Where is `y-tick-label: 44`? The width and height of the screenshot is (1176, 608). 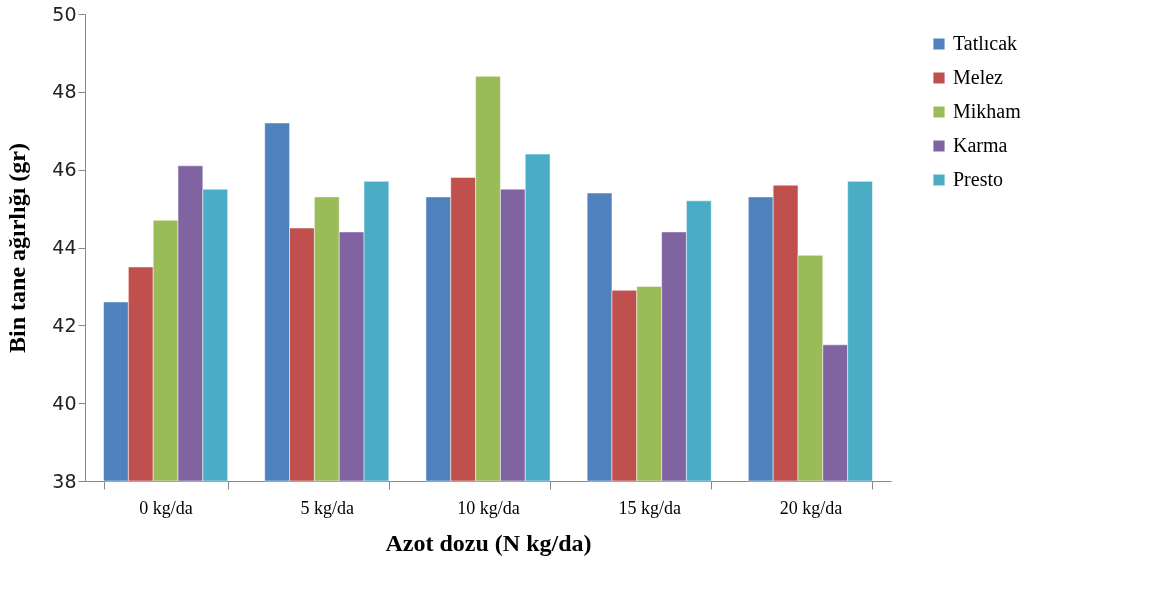 y-tick-label: 44 is located at coordinates (64, 247).